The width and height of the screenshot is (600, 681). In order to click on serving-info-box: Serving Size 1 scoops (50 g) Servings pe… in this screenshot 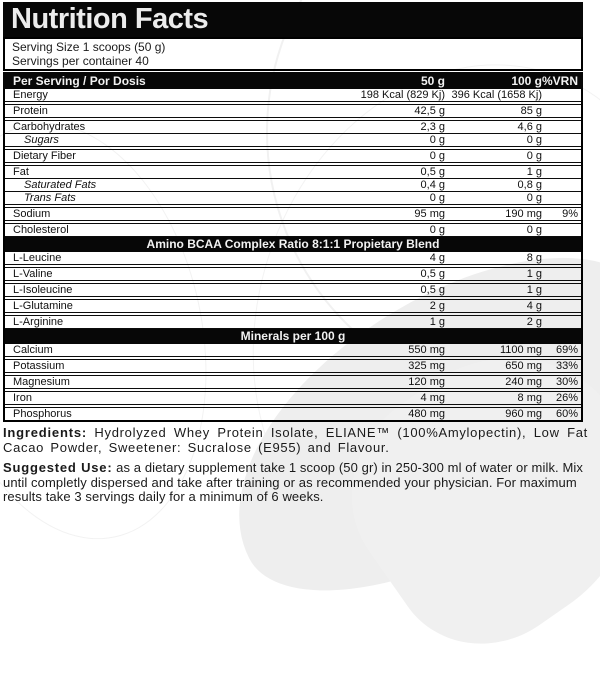, I will do `click(293, 54)`.